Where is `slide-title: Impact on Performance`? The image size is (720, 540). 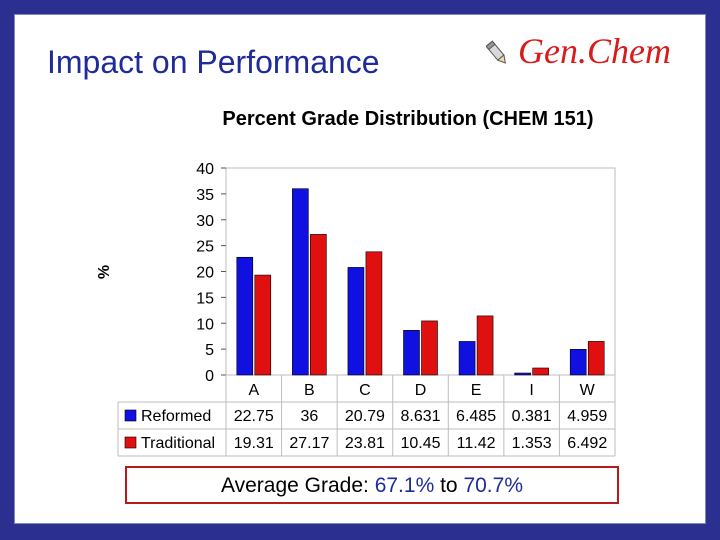
slide-title: Impact on Performance is located at coordinates (213, 62).